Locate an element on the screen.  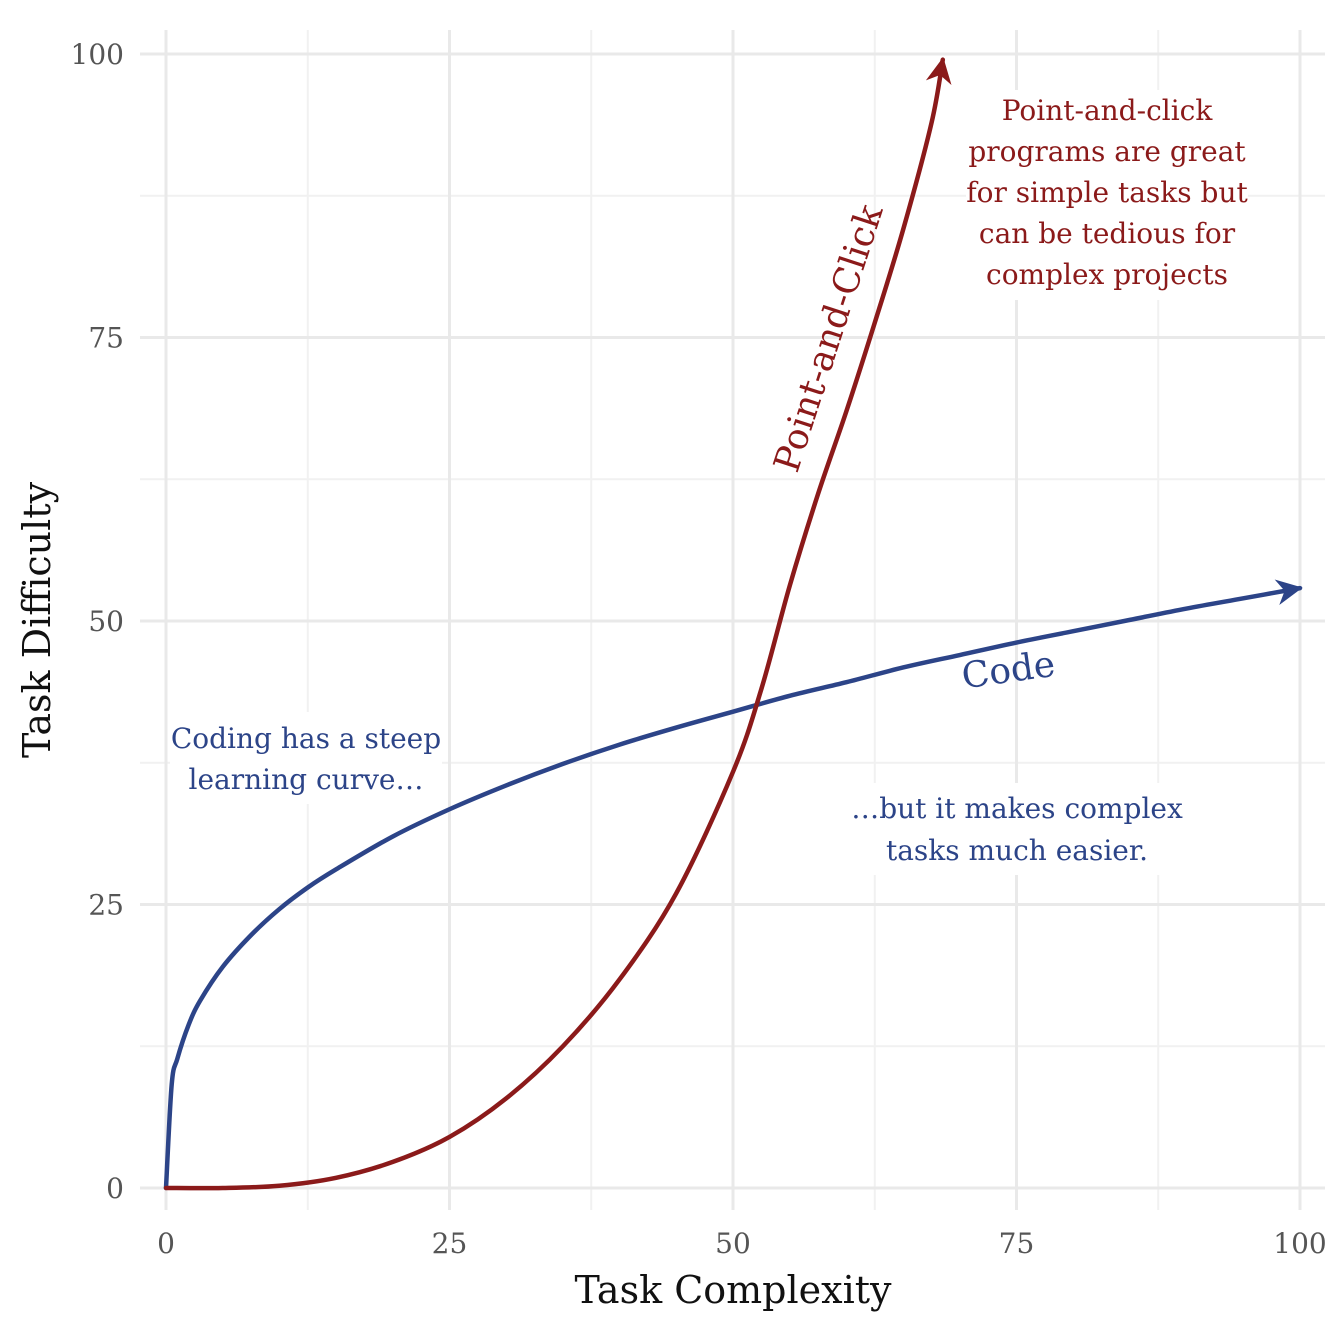
x-tick-label: 100 is located at coordinates (1299, 1243).